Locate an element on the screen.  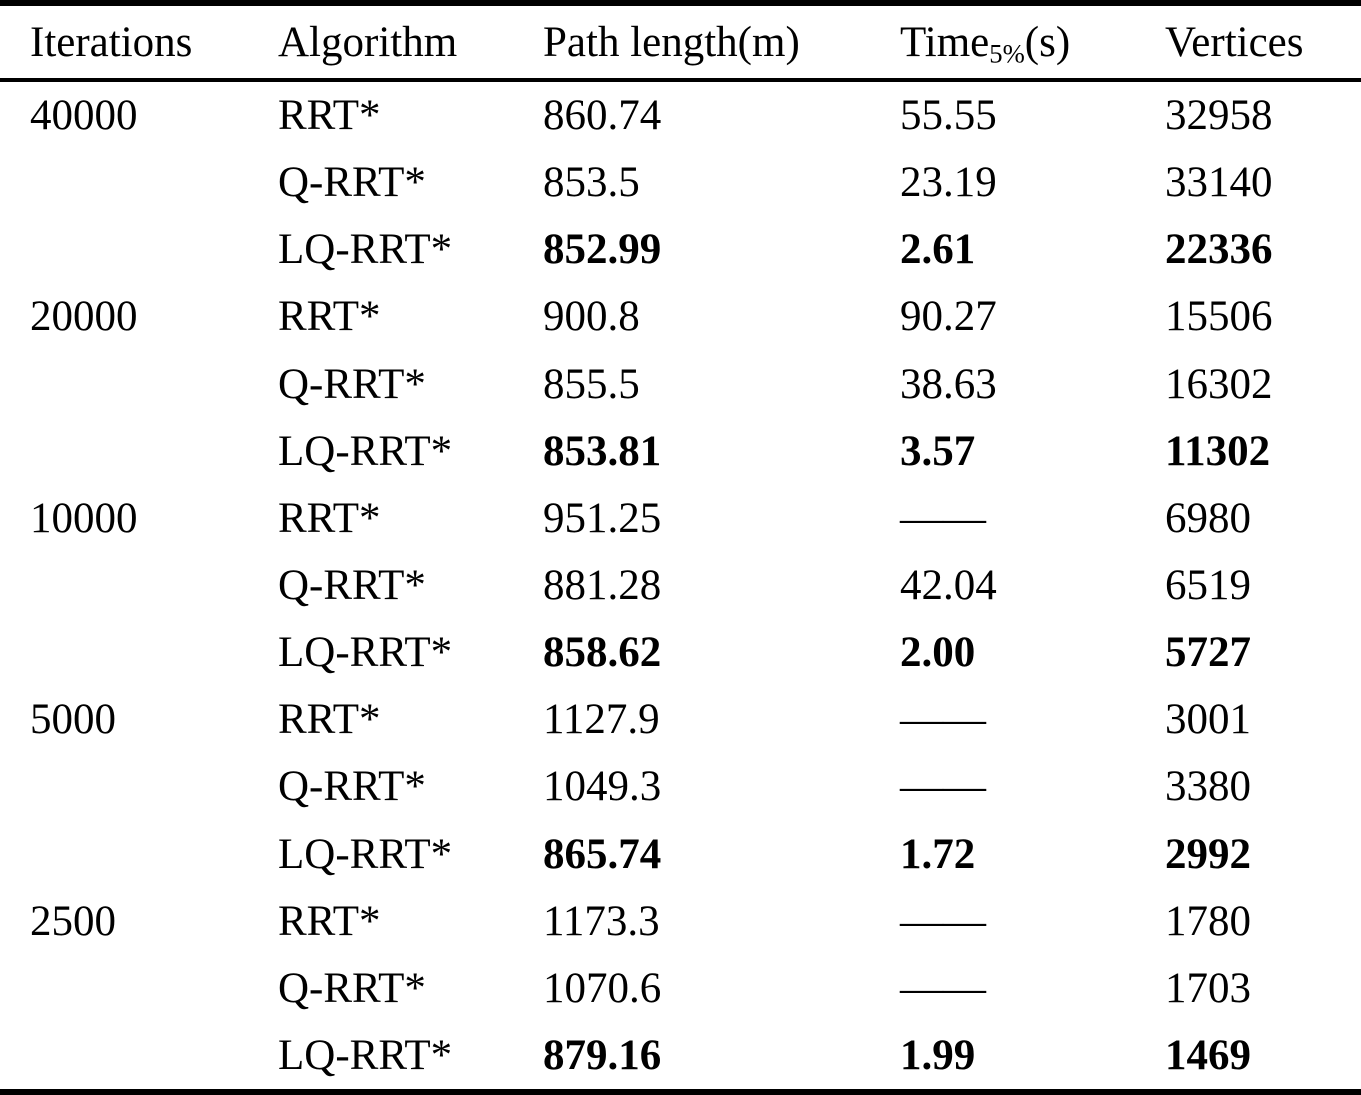
cell-path-length: 1049.3 is located at coordinates (602, 787).